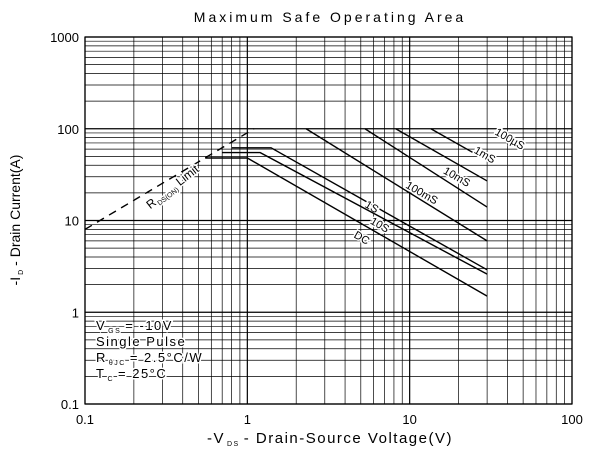 This screenshot has width=591, height=453. Describe the element at coordinates (216, 438) in the screenshot. I see `x-axis-label-main: -V` at that location.